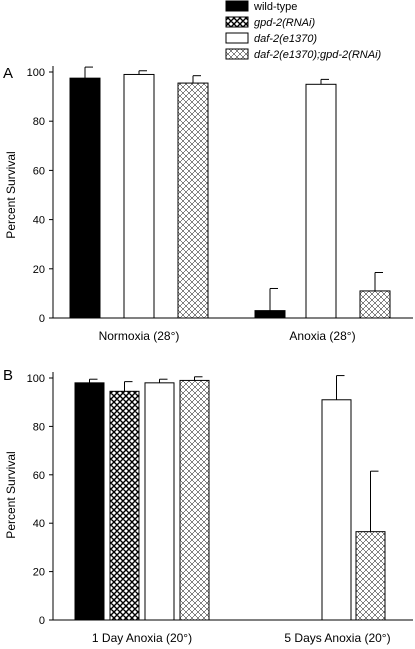  What do you see at coordinates (39, 122) in the screenshot?
I see `panel-a-y-tick-label: 80` at bounding box center [39, 122].